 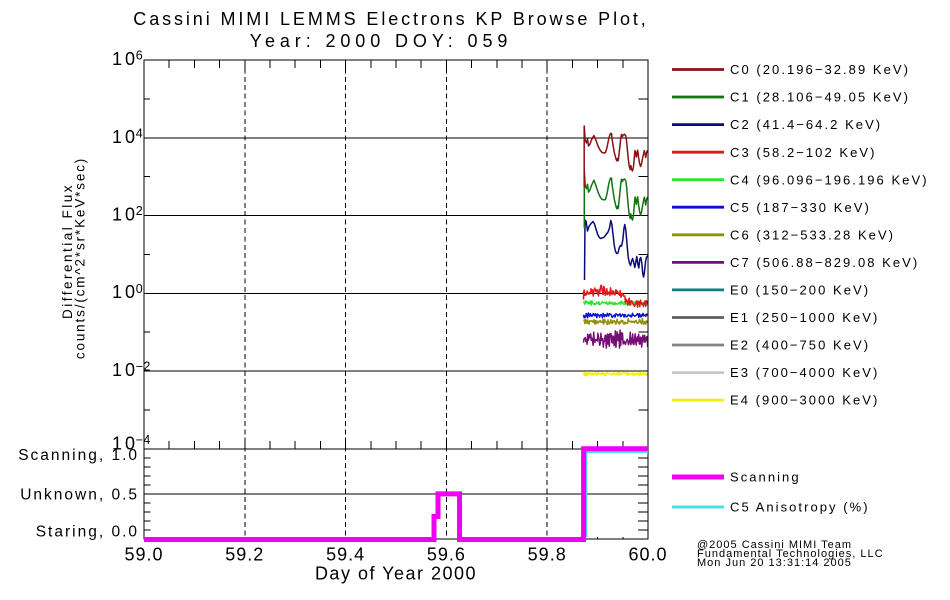 I want to click on svg-text: C6 (312−533.28 KeV), so click(x=812, y=234).